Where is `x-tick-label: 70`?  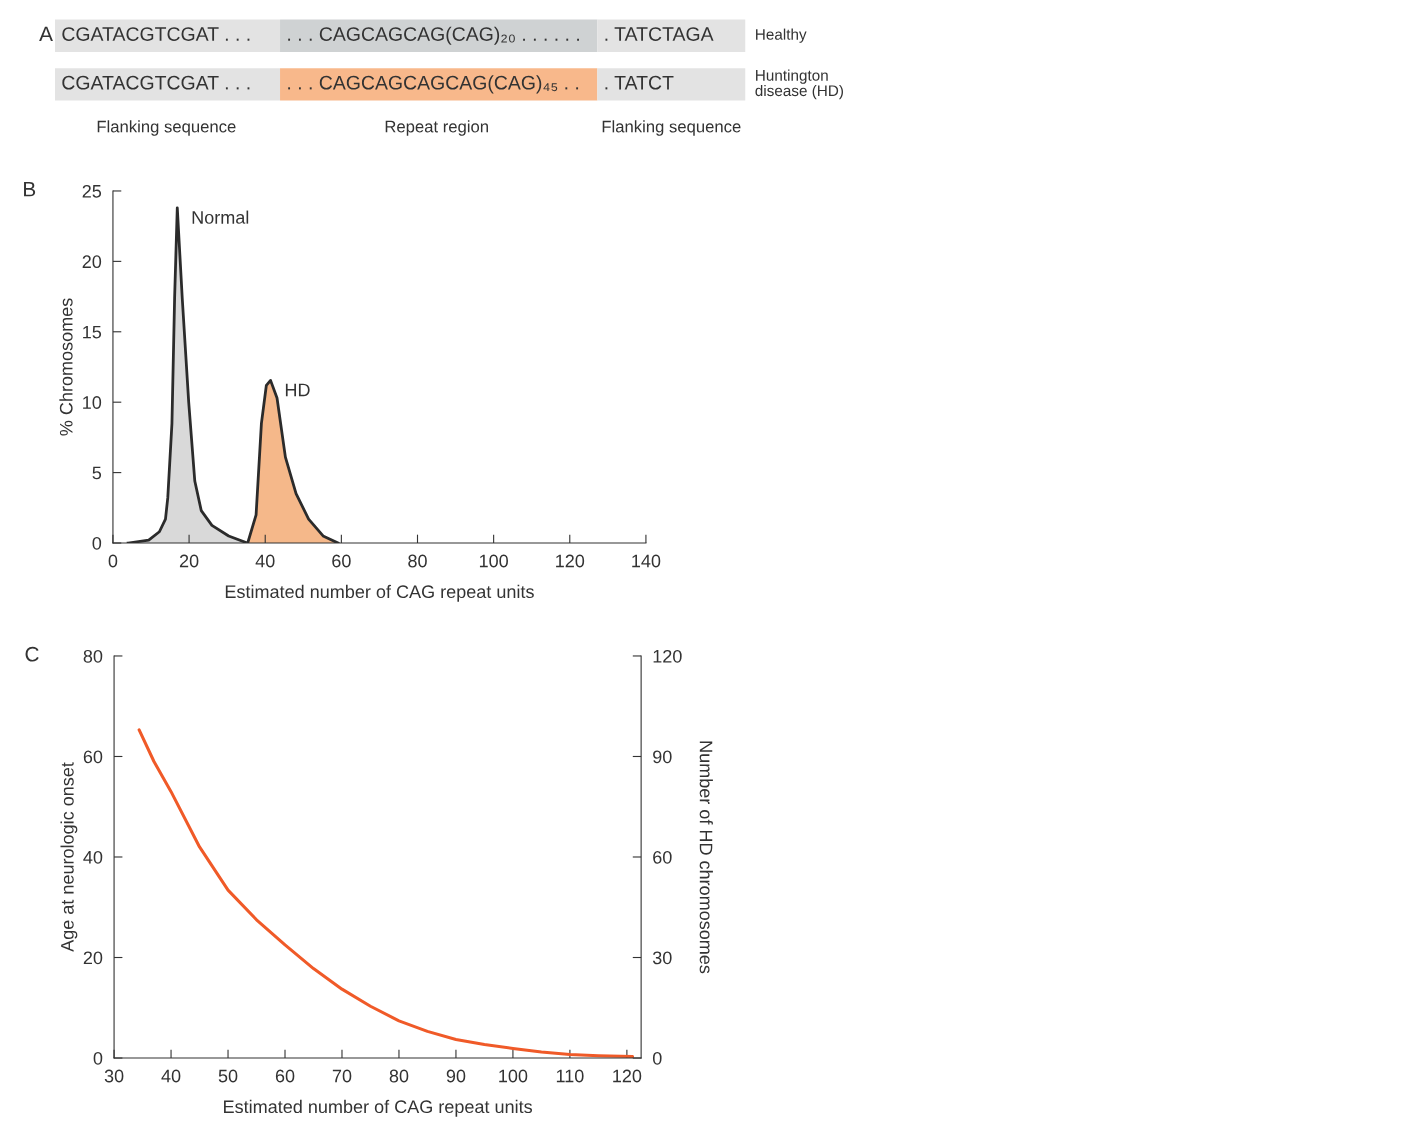
x-tick-label: 70 is located at coordinates (342, 1076).